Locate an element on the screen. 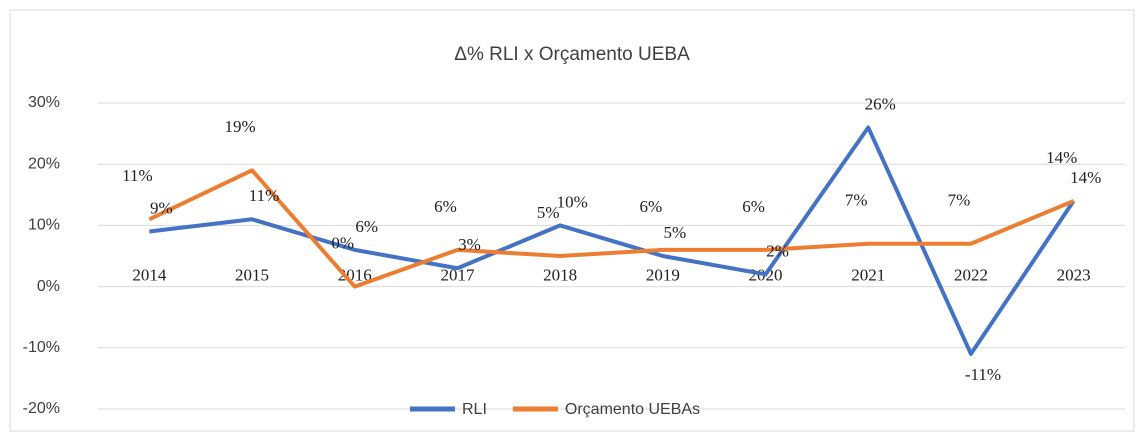 The image size is (1144, 441). data-label: 2% is located at coordinates (777, 250).